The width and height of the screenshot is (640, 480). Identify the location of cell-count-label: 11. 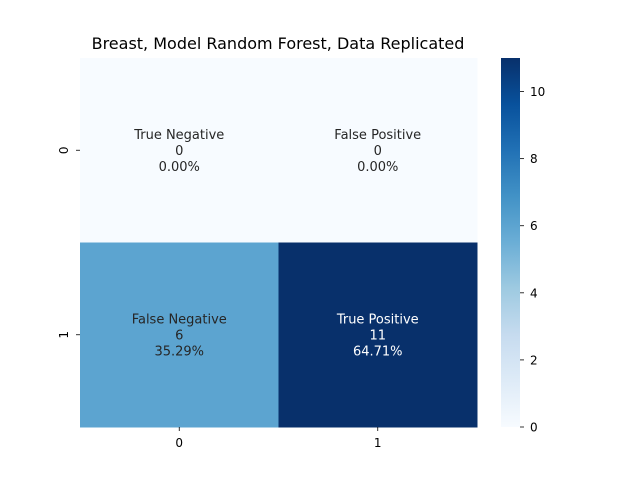
(377, 335).